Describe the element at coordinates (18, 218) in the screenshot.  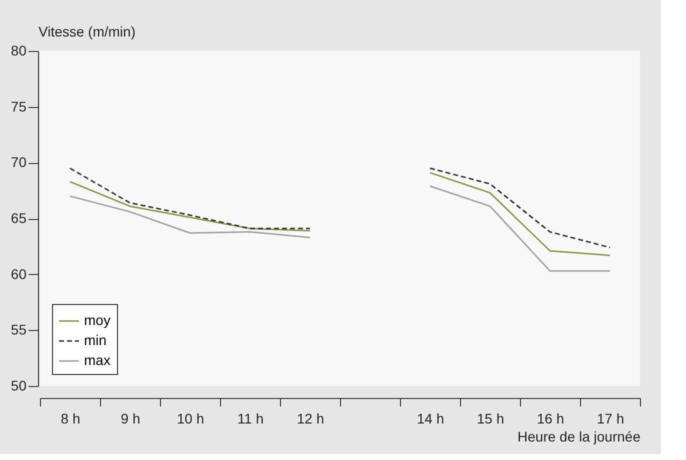
I see `y-tick-label: 65` at that location.